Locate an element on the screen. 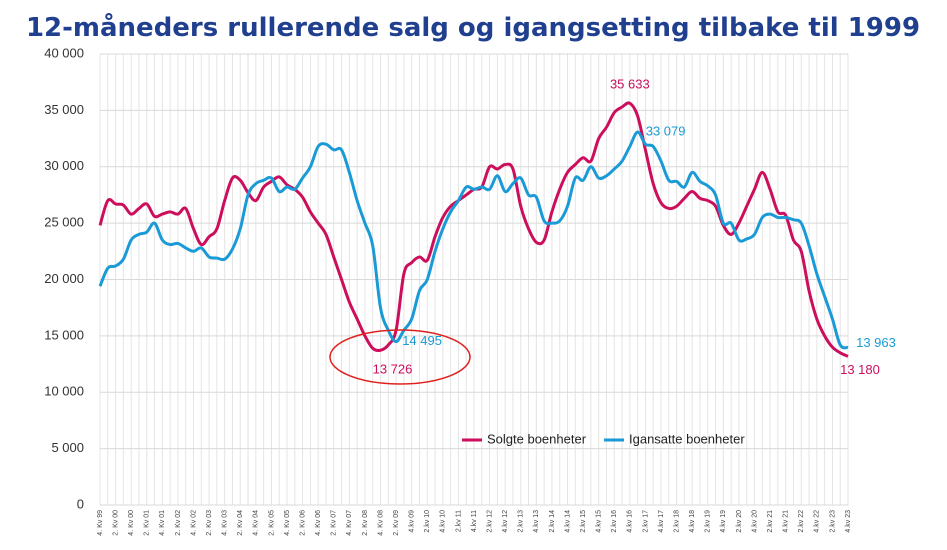 The image size is (947, 550). value-label: 13 180 is located at coordinates (860, 369).